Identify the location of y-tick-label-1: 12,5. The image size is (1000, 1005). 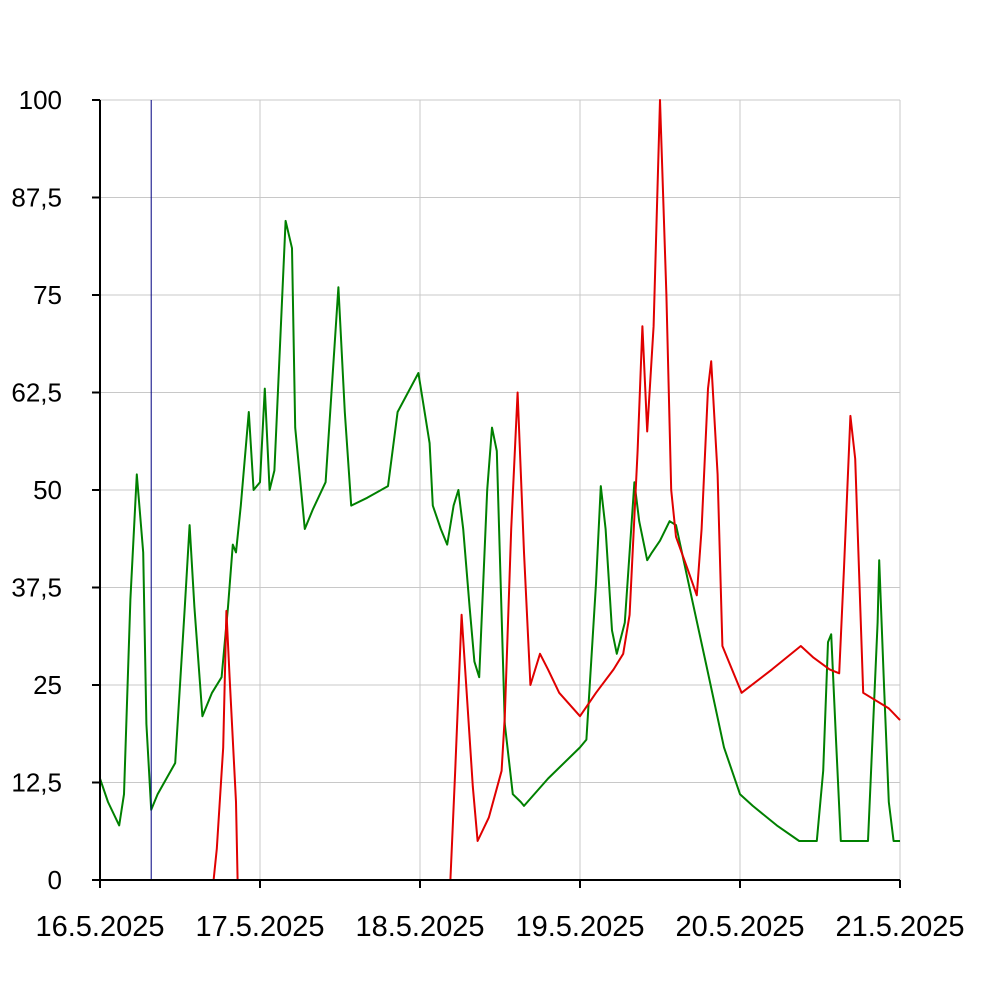
(36, 783).